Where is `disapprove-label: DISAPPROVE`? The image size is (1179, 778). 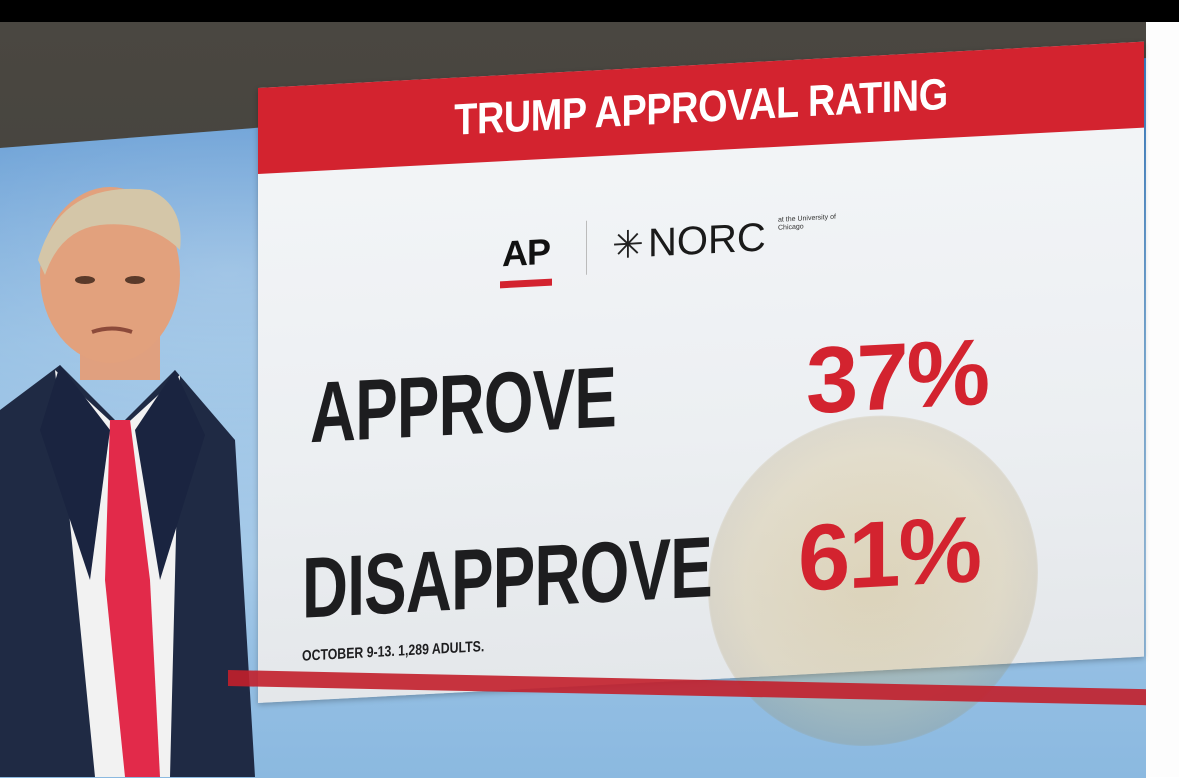
disapprove-label: DISAPPROVE is located at coordinates (507, 578).